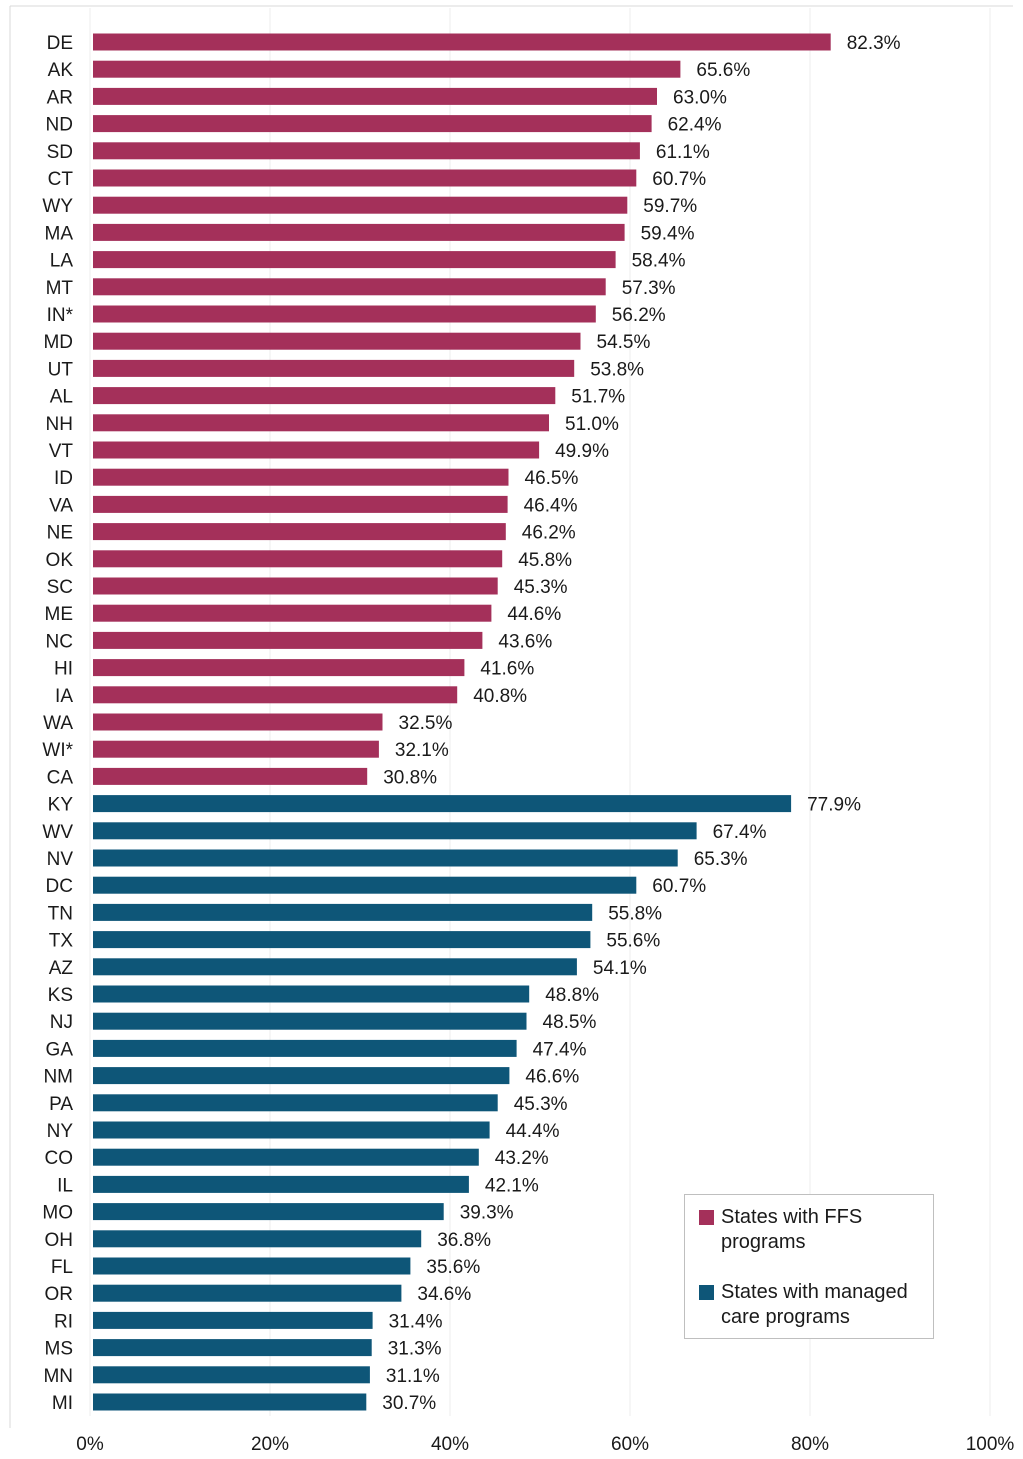 This screenshot has width=1023, height=1459. I want to click on data-label: 82.3%, so click(874, 43).